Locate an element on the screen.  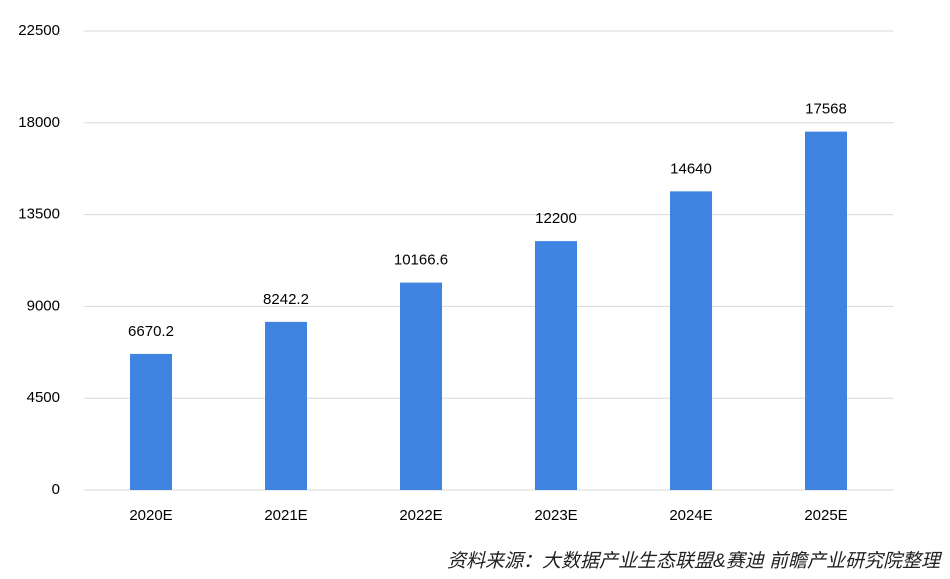
y-tick-label: 4500 is located at coordinates (43, 397).